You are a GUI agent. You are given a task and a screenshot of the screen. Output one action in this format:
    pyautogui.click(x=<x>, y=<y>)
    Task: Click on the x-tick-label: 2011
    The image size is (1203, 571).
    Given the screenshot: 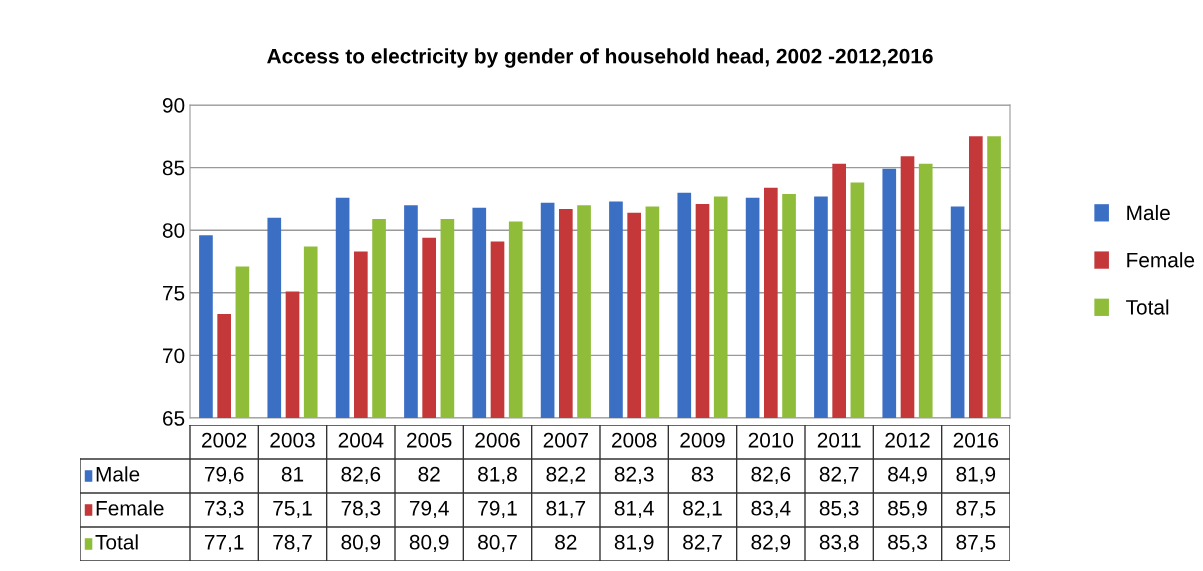 What is the action you would take?
    pyautogui.click(x=839, y=440)
    